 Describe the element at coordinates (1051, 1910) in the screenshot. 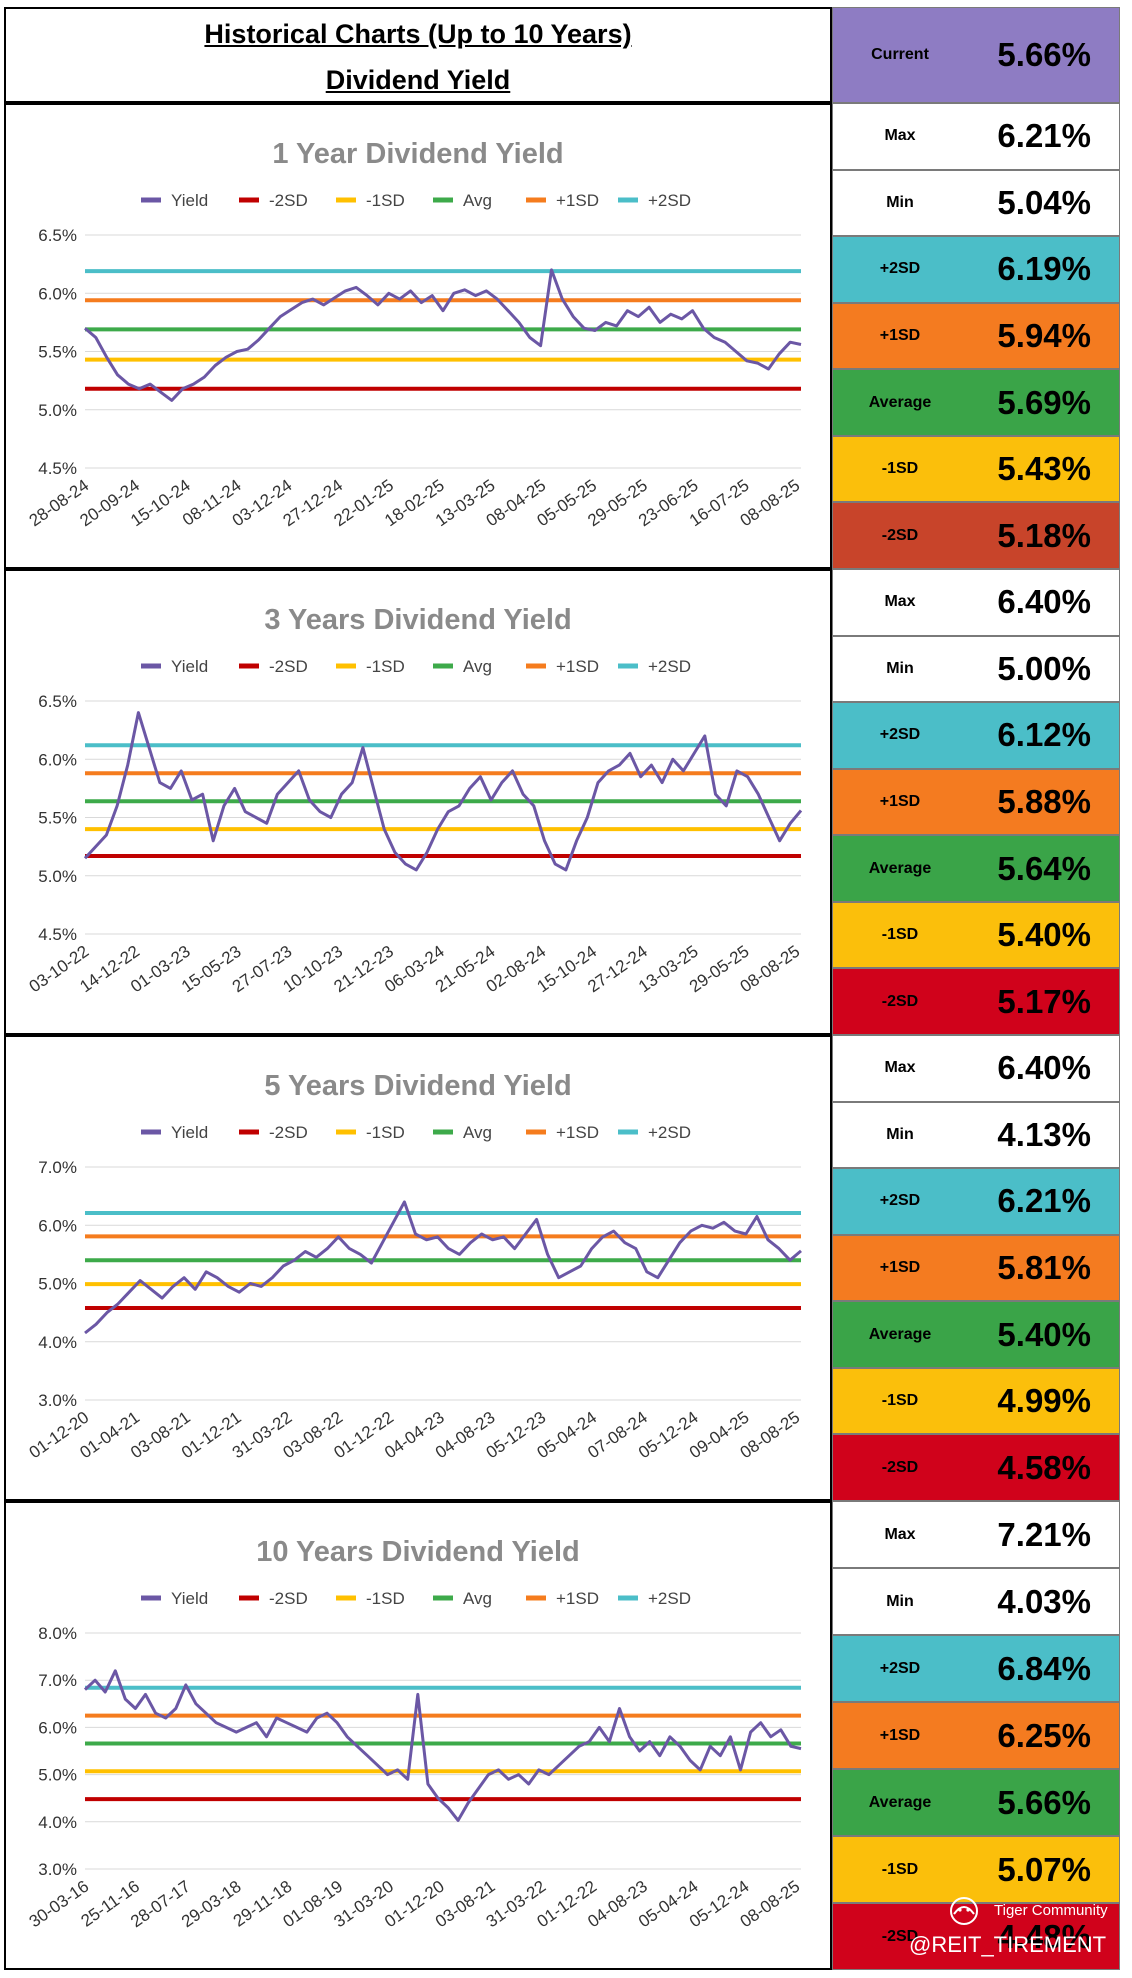

I see `watermark-brand: Tiger Community` at that location.